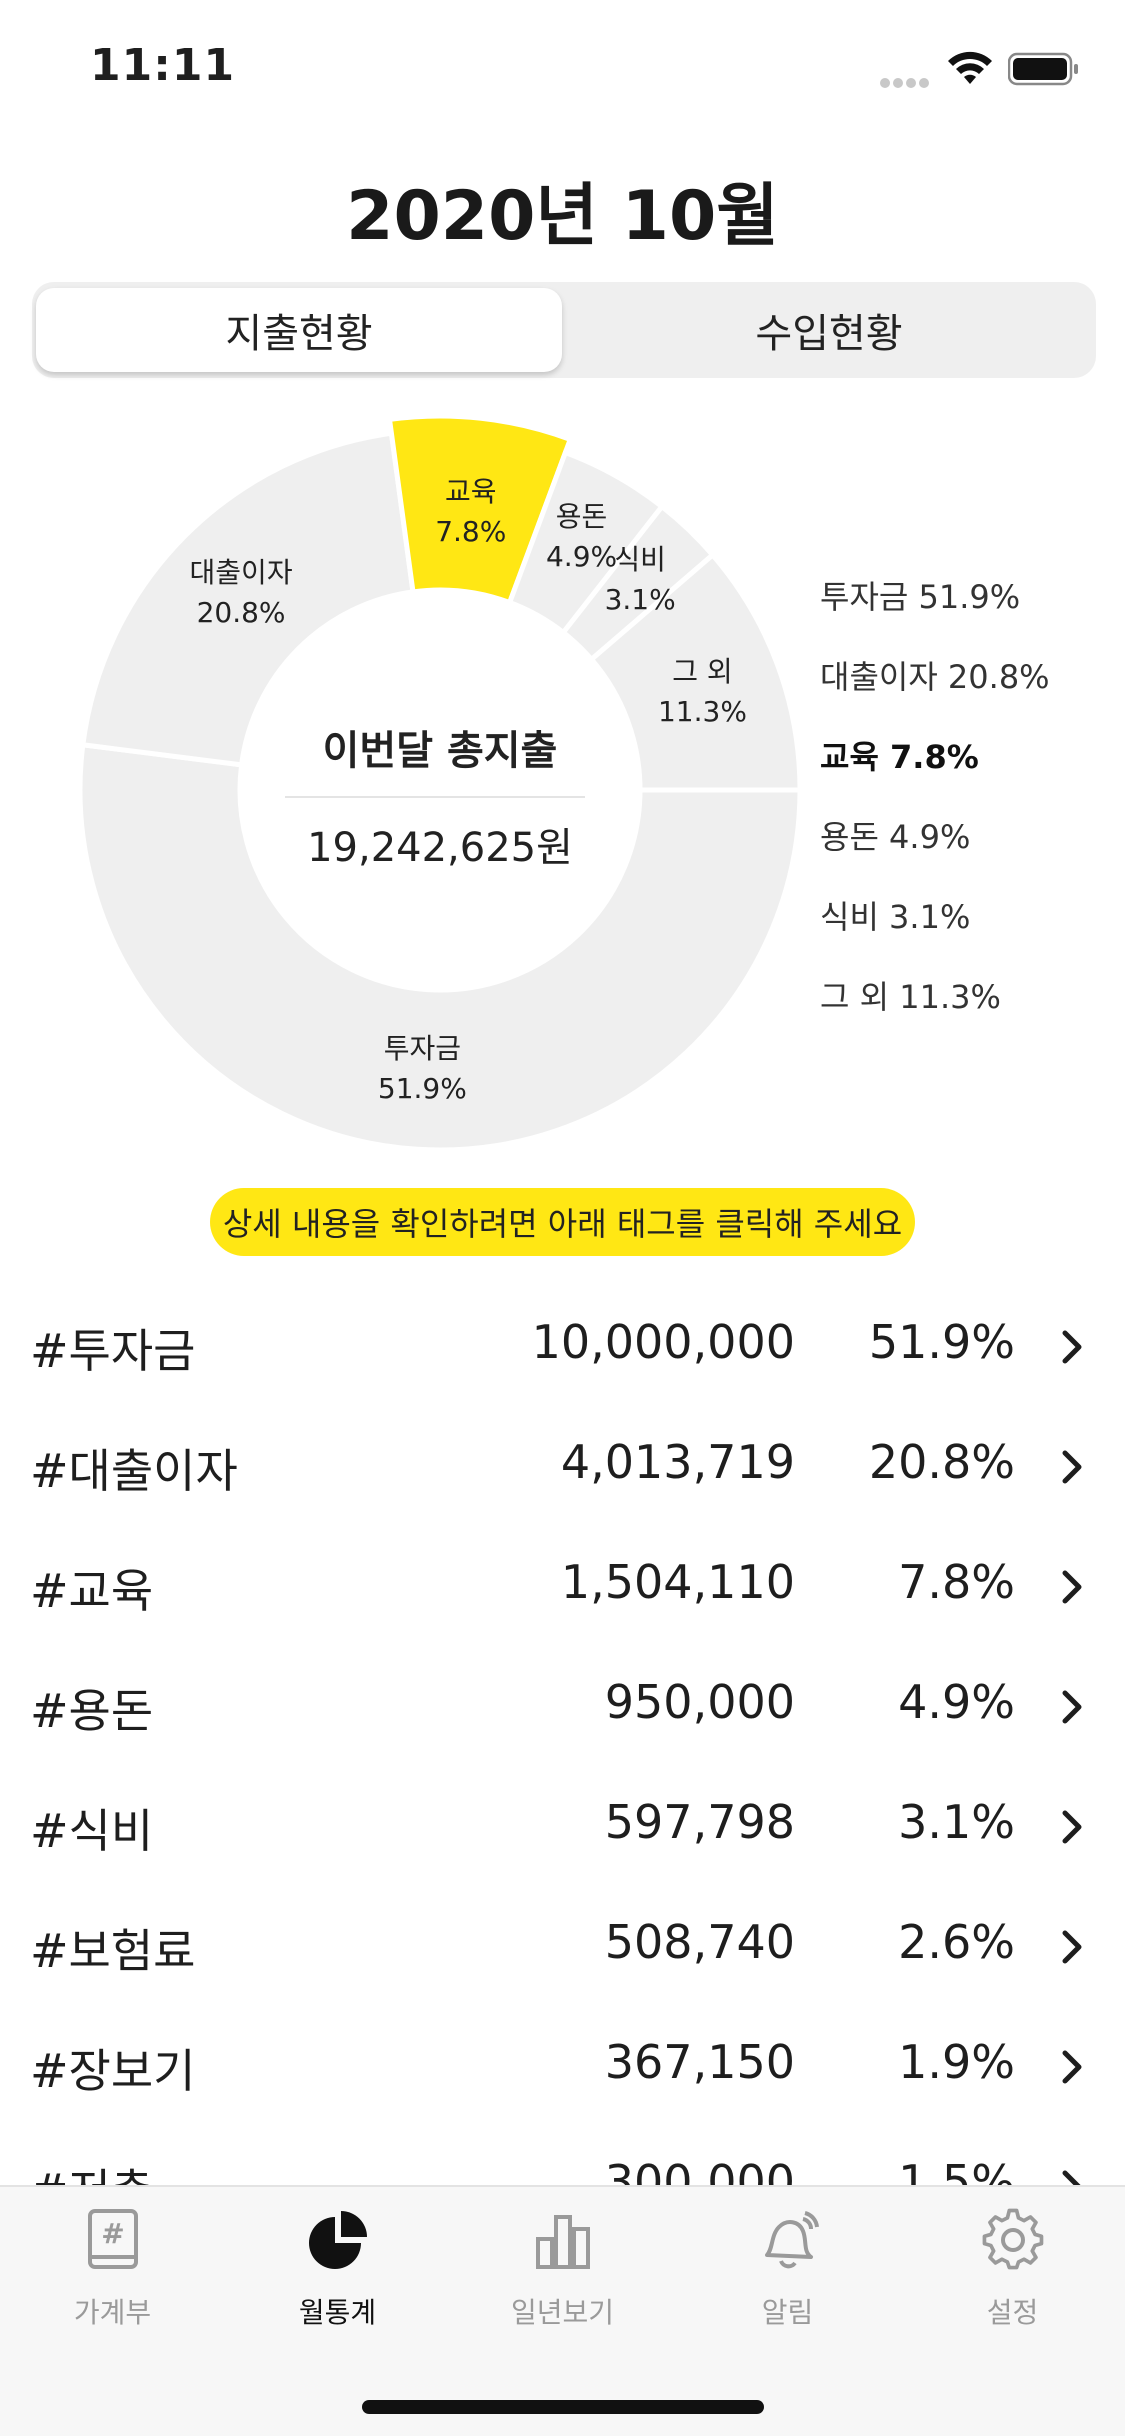 This screenshot has height=2436, width=1125. Describe the element at coordinates (581, 556) in the screenshot. I see `slice-label-pct: 4.9%` at that location.